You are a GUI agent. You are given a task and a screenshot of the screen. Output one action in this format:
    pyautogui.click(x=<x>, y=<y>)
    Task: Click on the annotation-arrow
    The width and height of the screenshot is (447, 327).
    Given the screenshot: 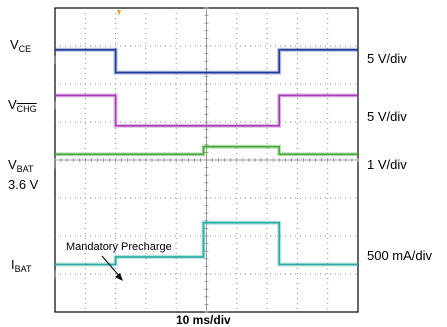 What is the action you would take?
    pyautogui.click(x=111, y=267)
    